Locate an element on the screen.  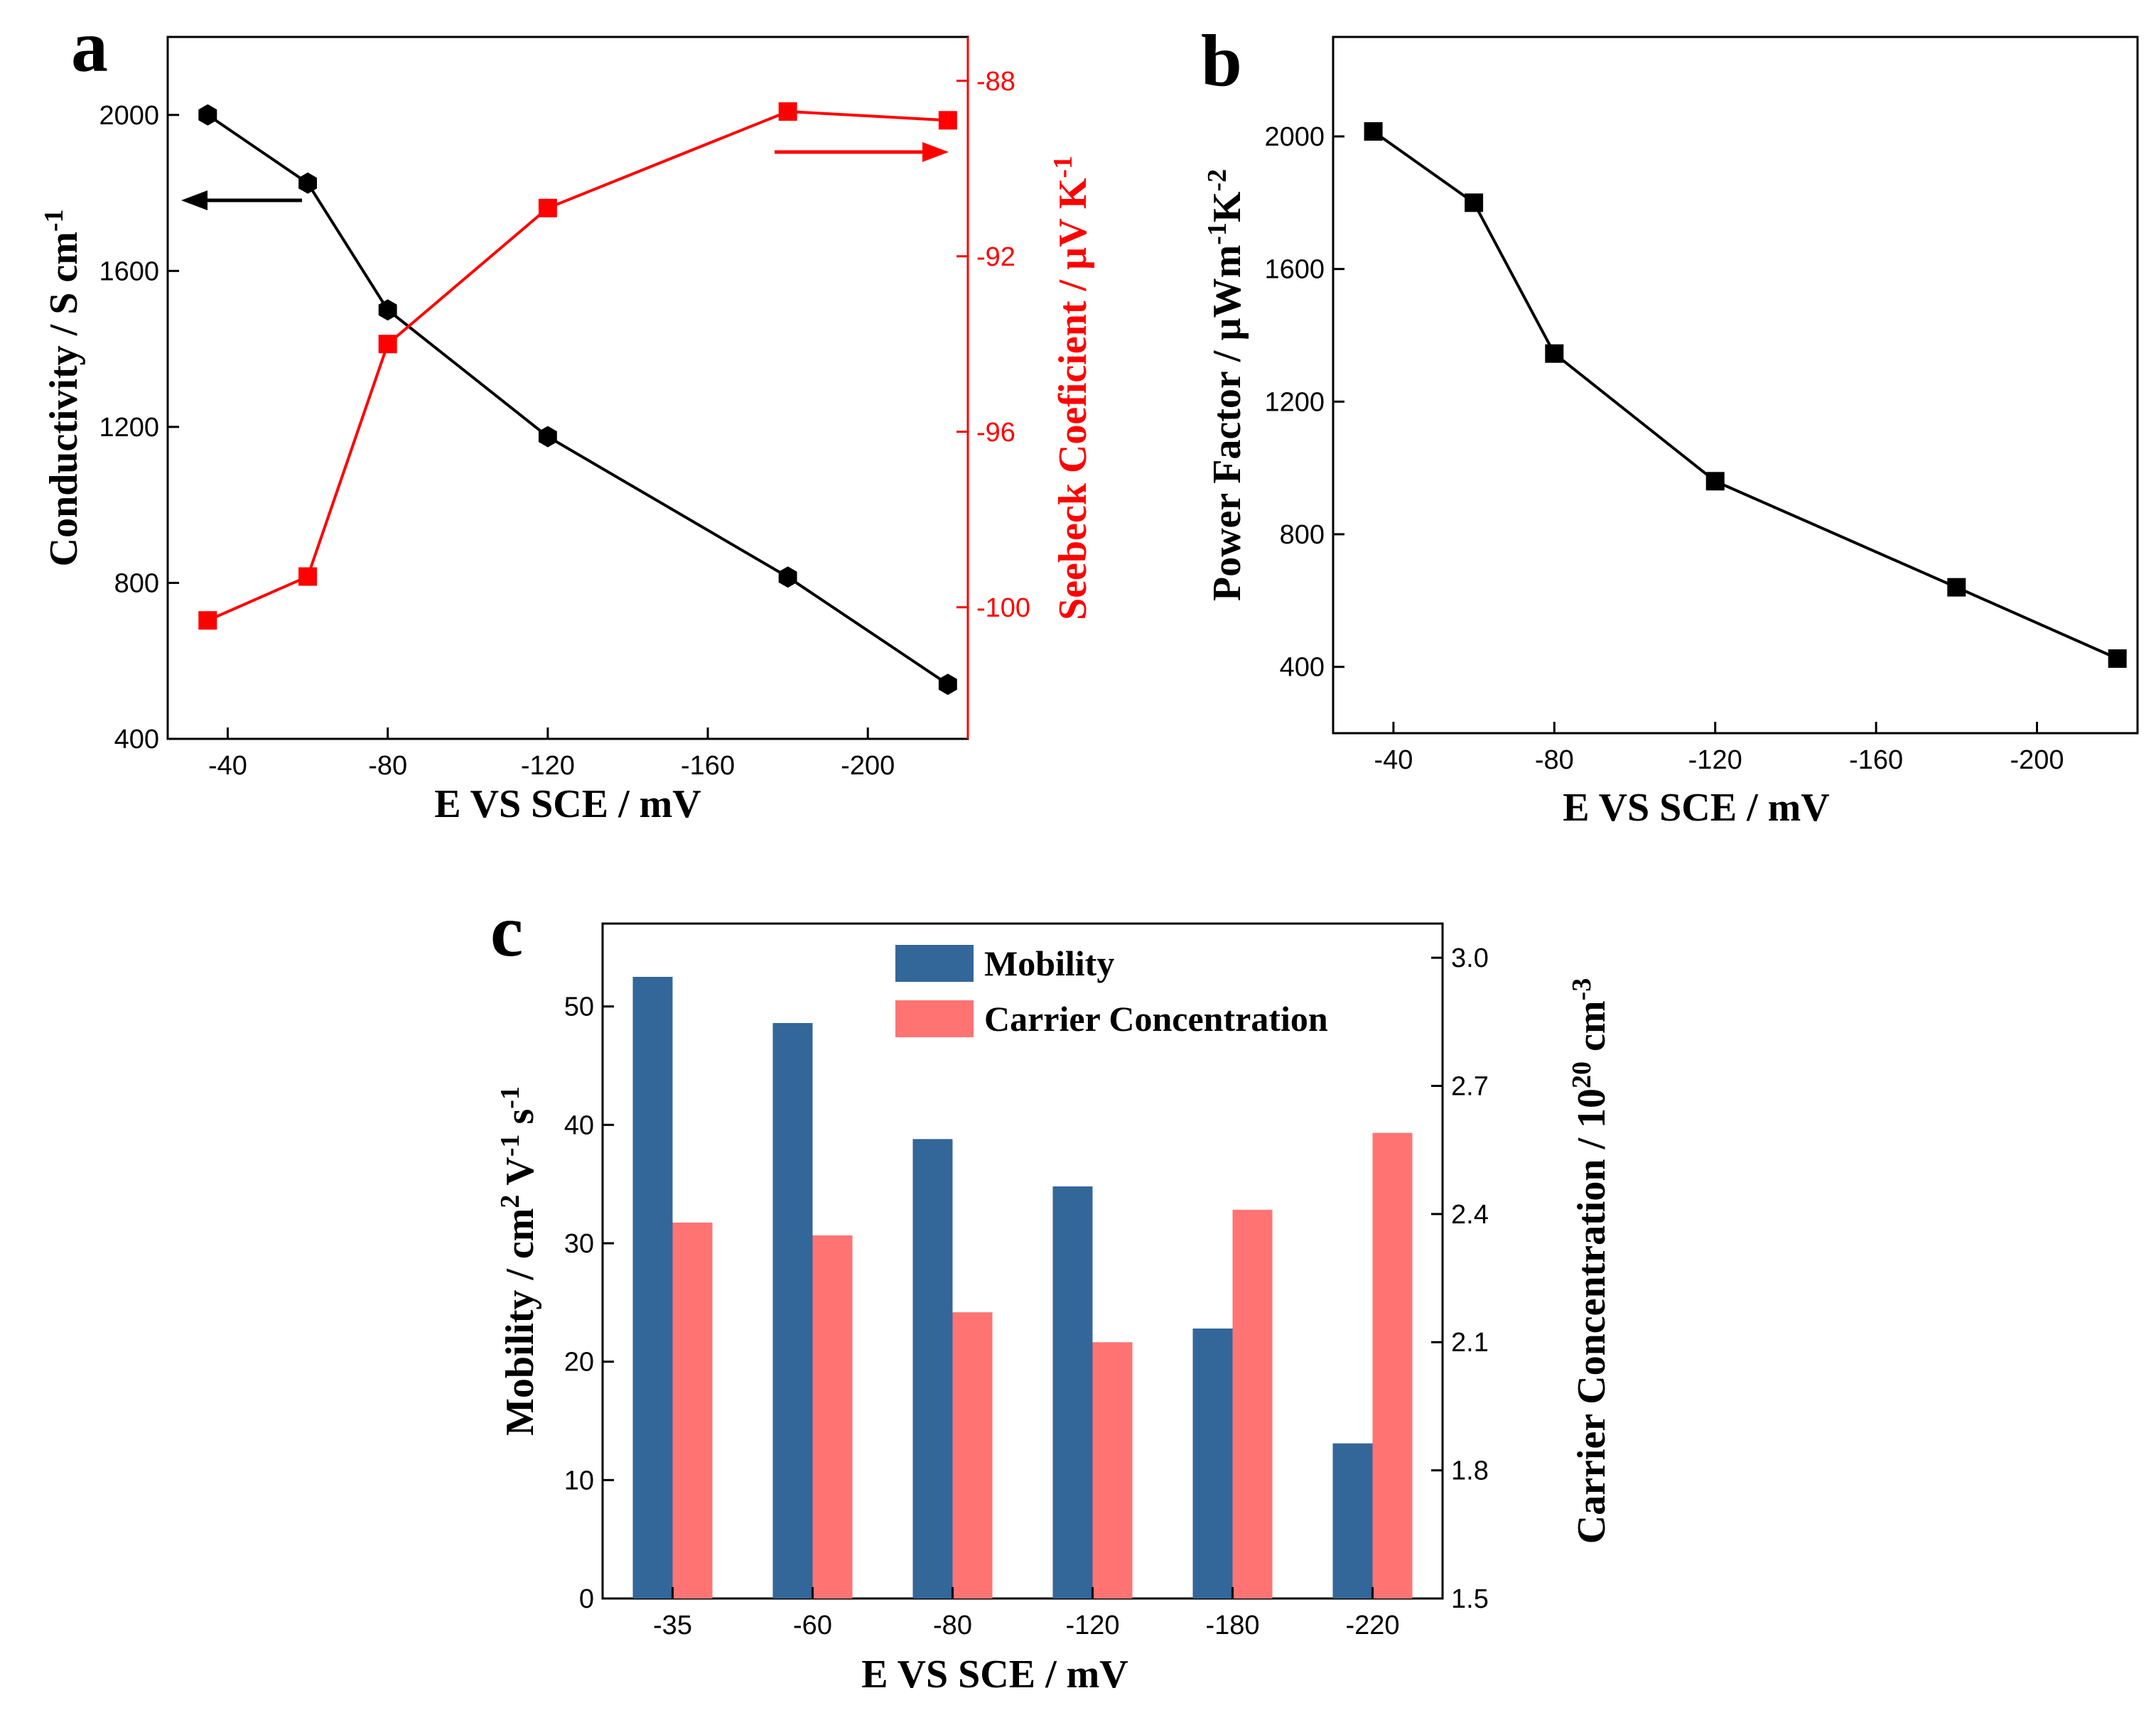
panel-c-label: c is located at coordinates (506, 931).